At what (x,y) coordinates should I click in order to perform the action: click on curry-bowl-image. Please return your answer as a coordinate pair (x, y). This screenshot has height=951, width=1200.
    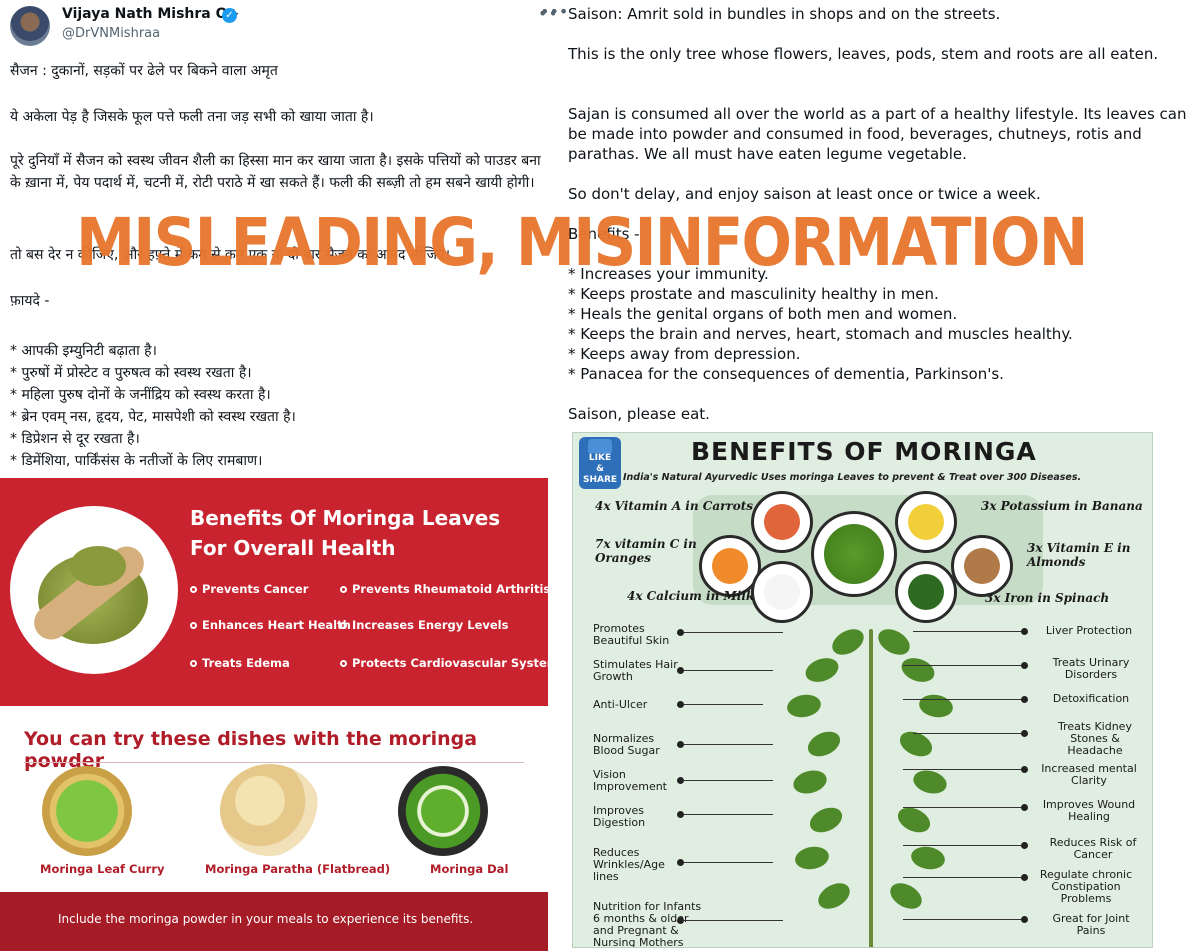
    Looking at the image, I should click on (87, 811).